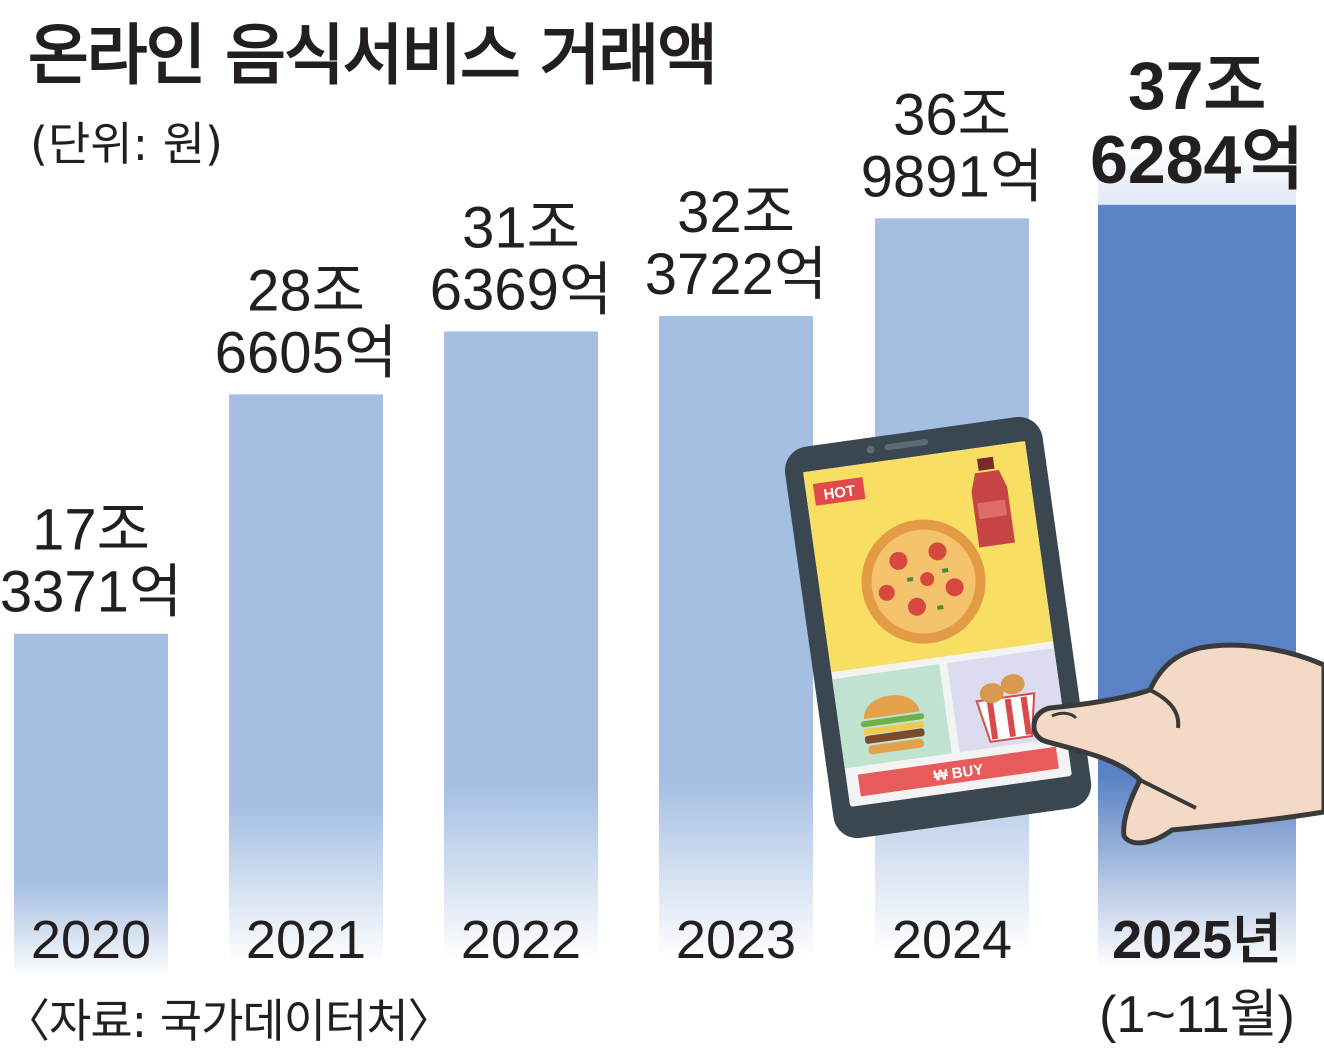 Image resolution: width=1324 pixels, height=1061 pixels. I want to click on x-tick-2024: 2024, so click(952, 940).